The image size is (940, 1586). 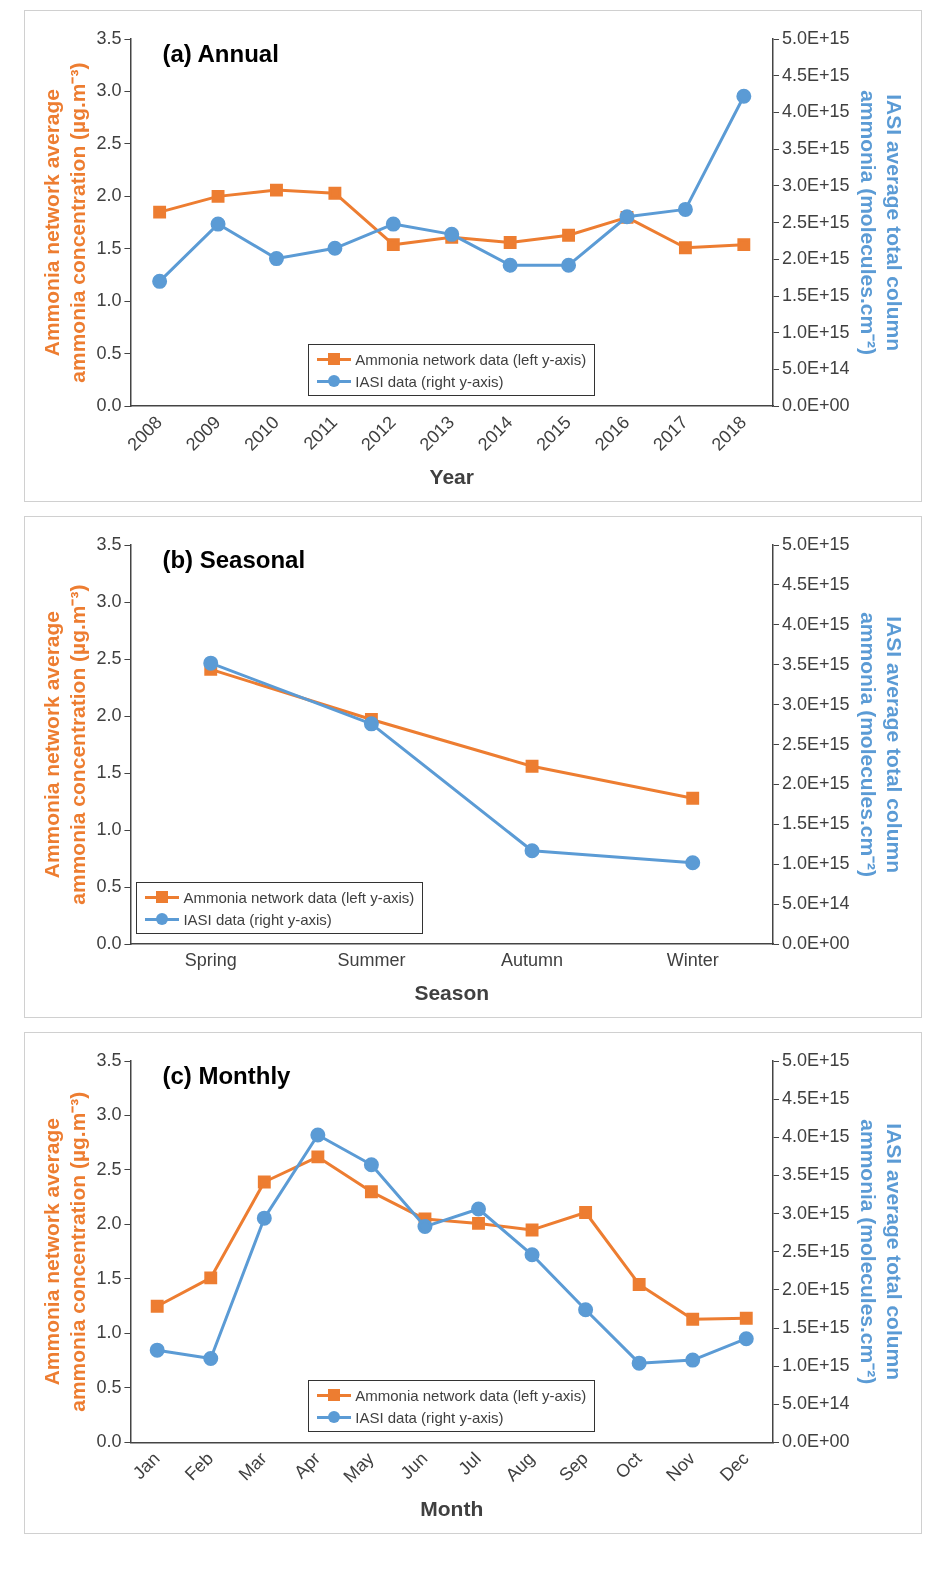 I want to click on x-tick-label: Winter, so click(x=692, y=959).